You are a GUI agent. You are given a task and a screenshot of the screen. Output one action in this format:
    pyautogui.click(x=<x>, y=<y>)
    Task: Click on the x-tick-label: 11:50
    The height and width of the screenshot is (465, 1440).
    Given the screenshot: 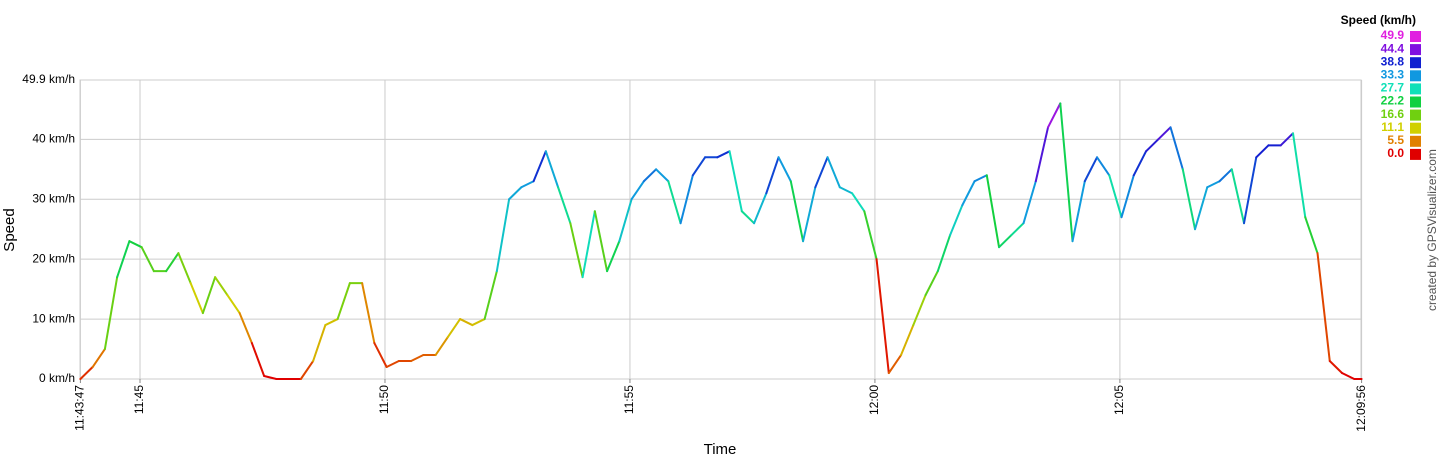 What is the action you would take?
    pyautogui.click(x=384, y=399)
    